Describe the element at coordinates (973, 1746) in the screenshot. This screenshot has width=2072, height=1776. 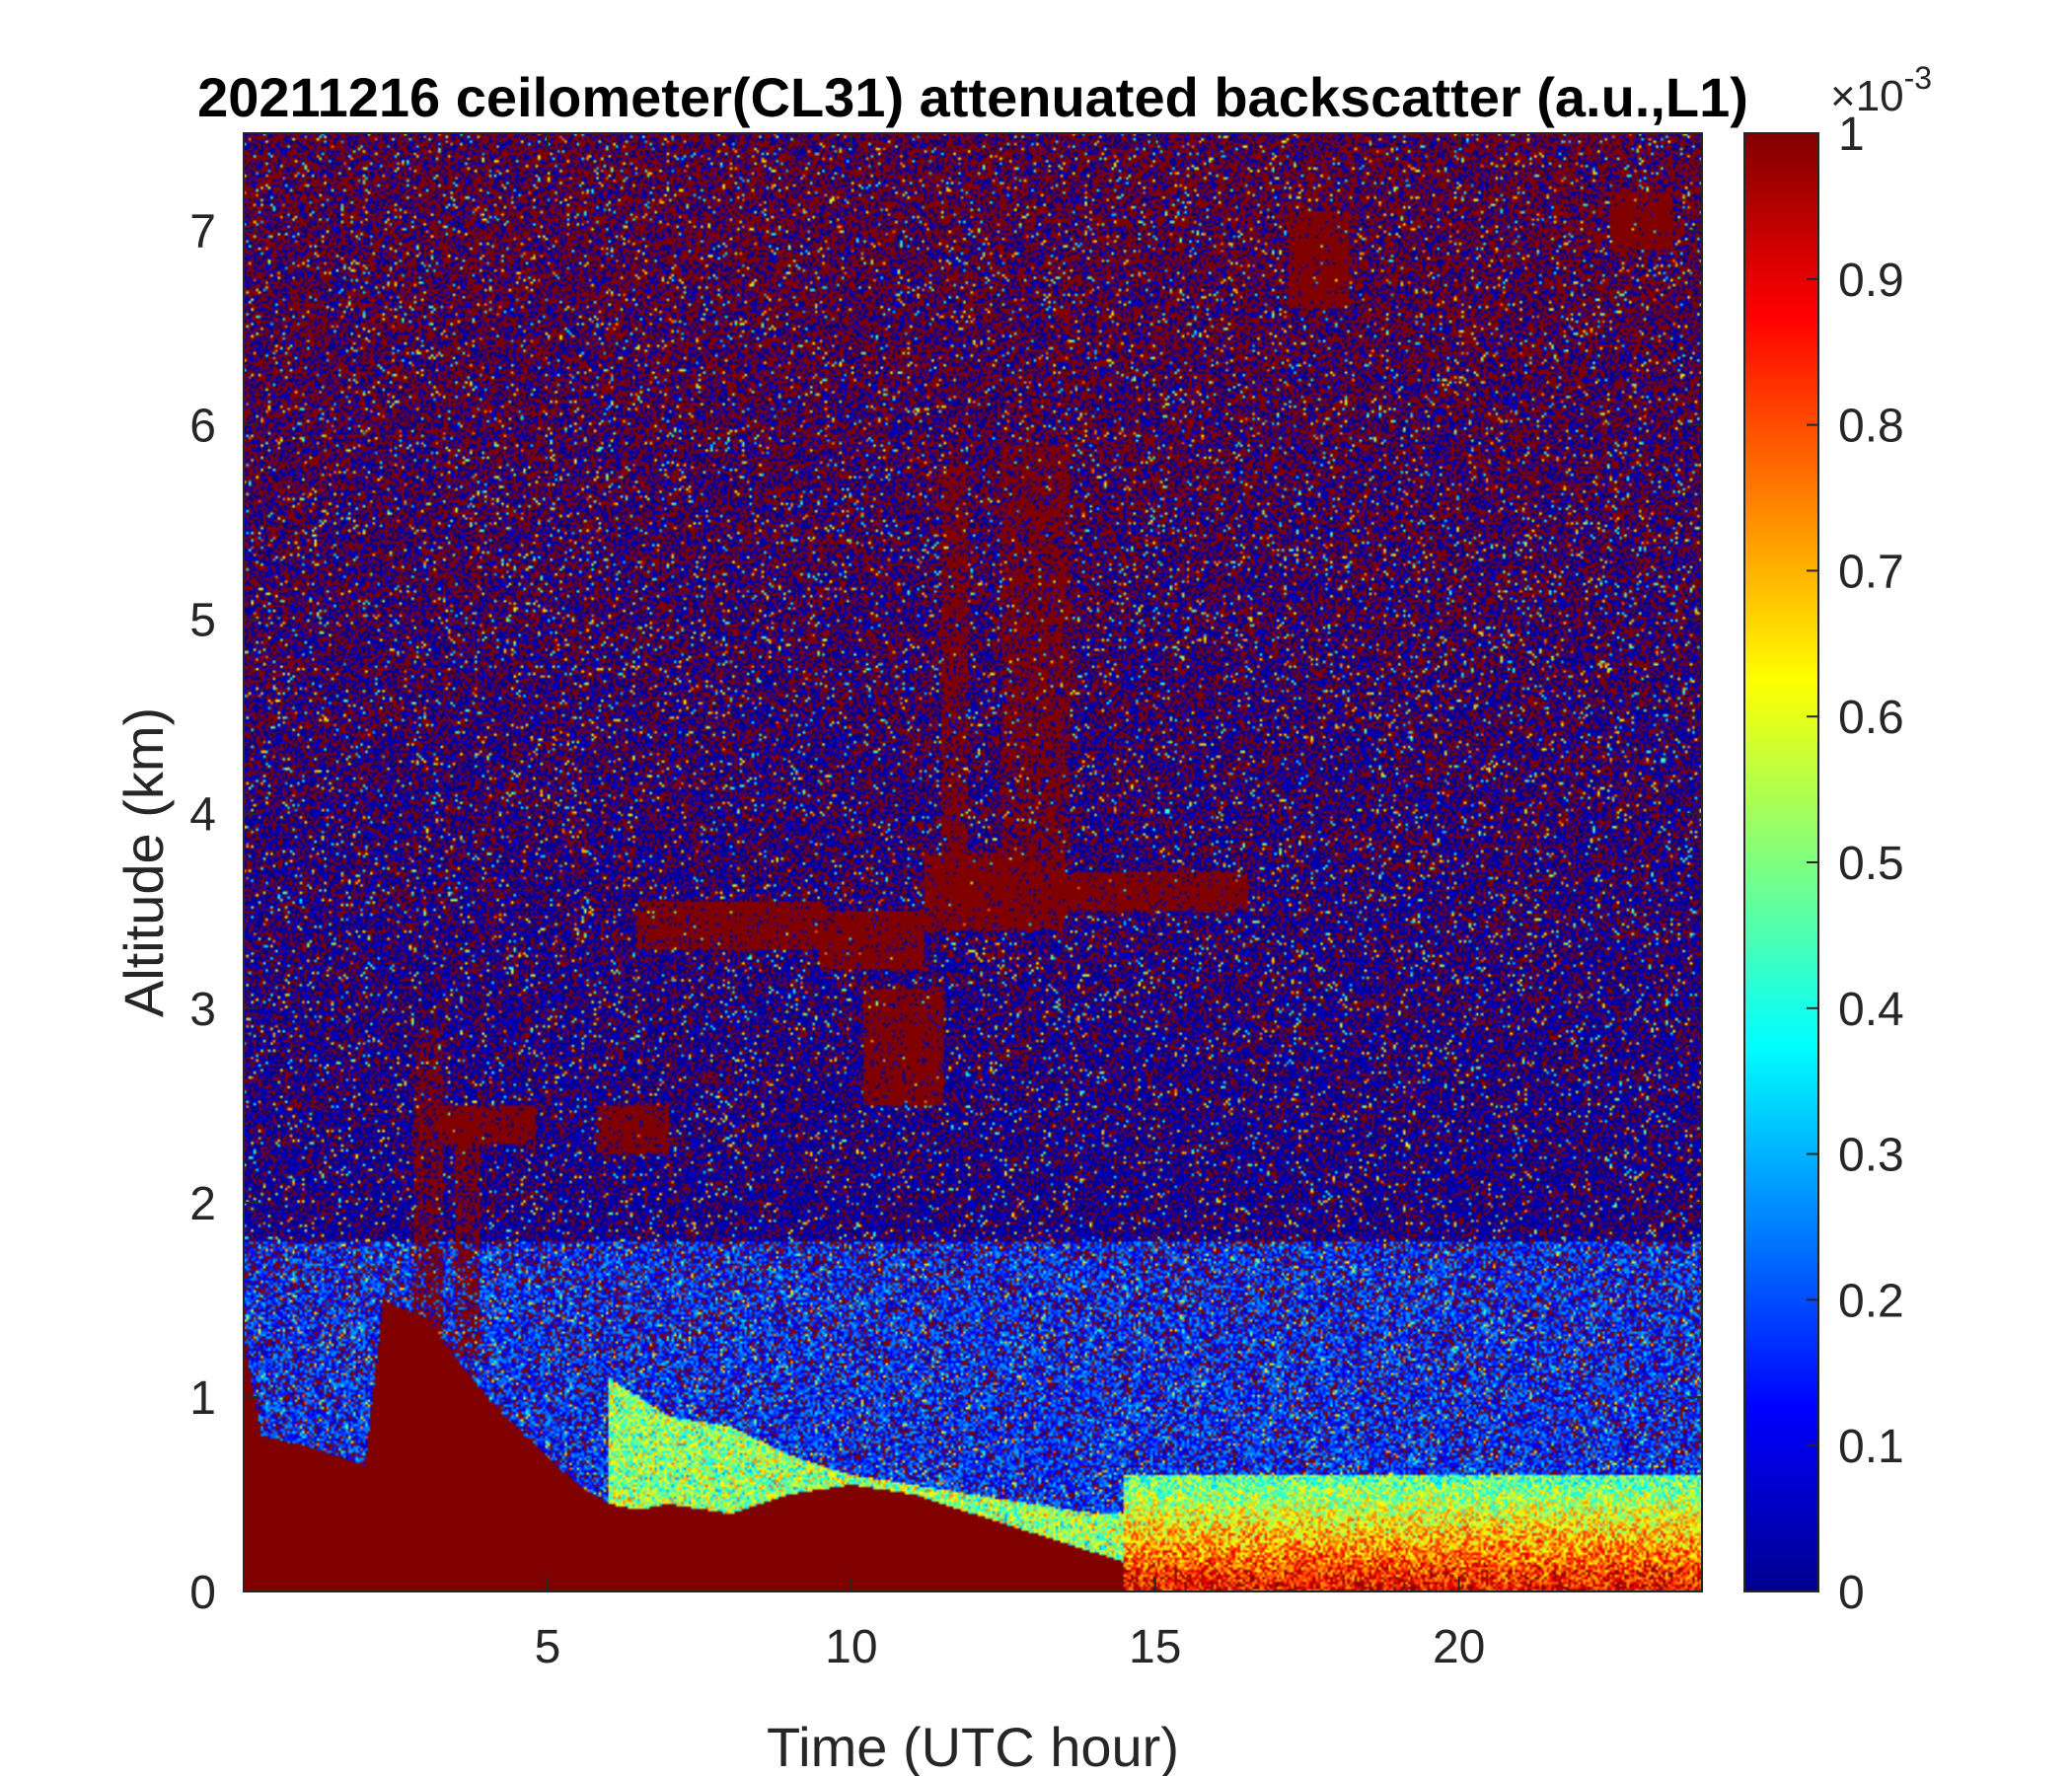
I see `x-axis-label: Time (UTC hour)` at that location.